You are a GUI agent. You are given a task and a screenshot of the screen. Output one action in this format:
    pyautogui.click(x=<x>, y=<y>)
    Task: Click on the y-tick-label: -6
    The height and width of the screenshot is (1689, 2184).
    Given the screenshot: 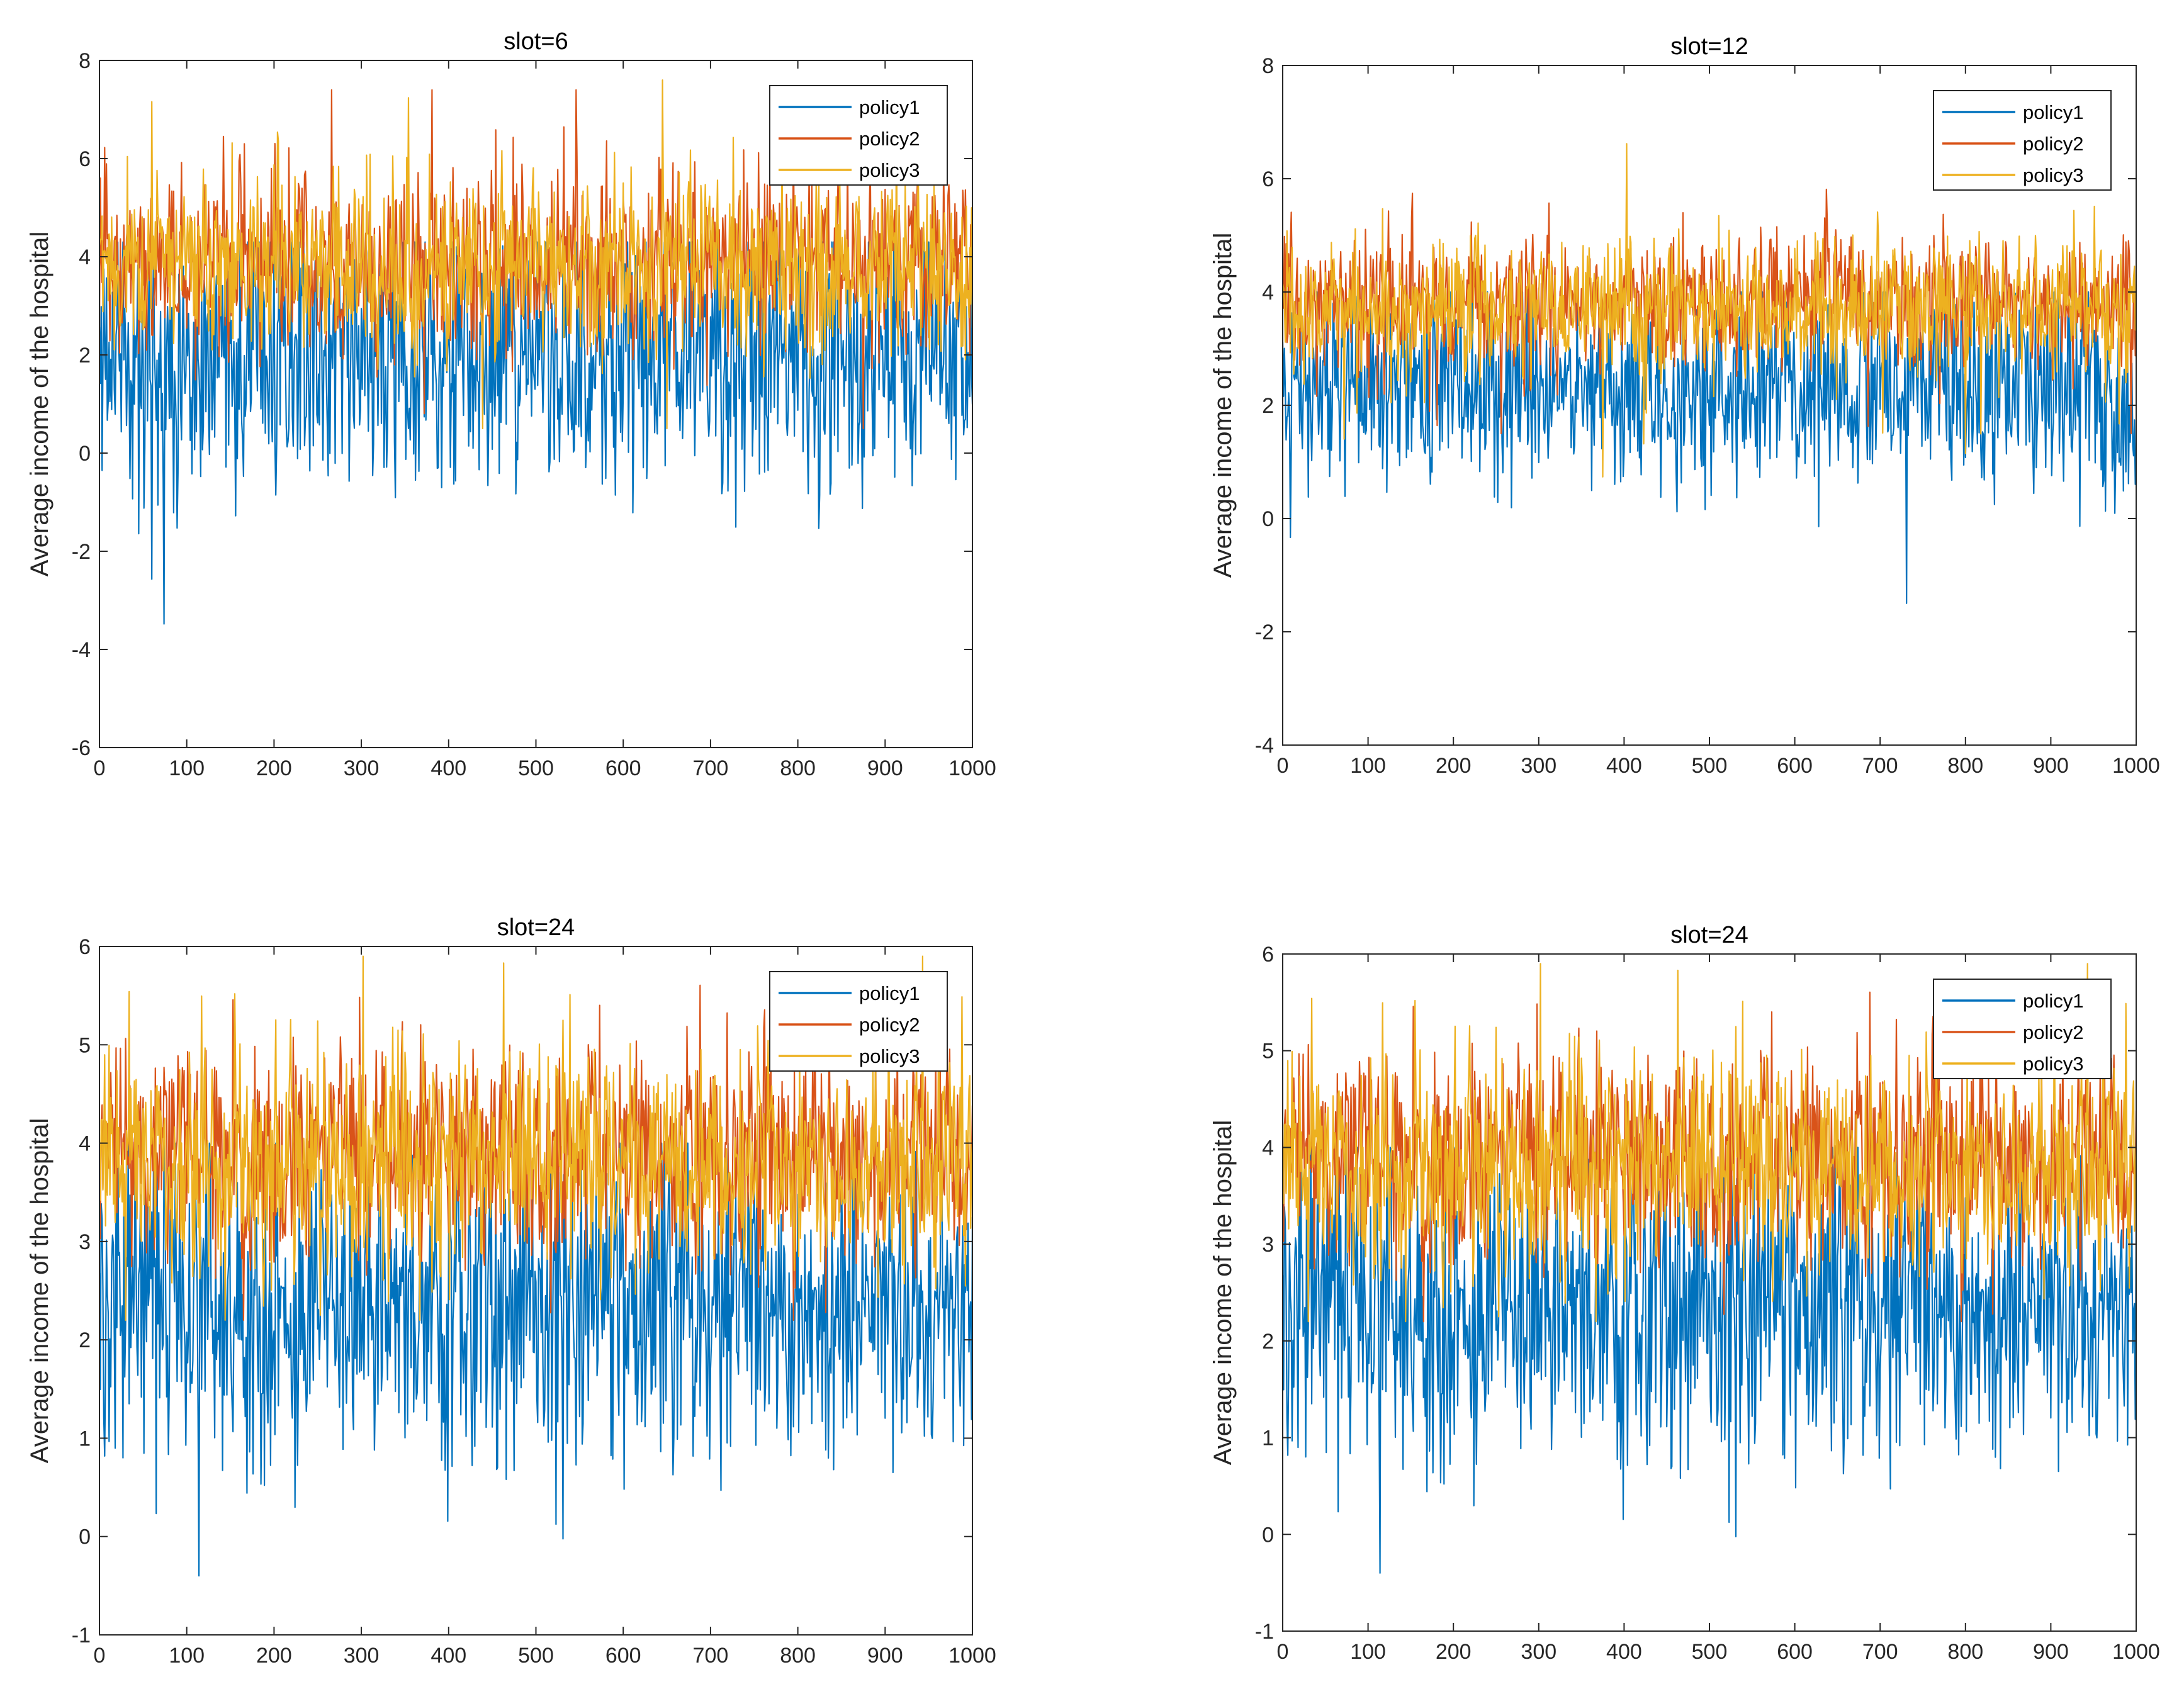 What is the action you would take?
    pyautogui.click(x=81, y=748)
    